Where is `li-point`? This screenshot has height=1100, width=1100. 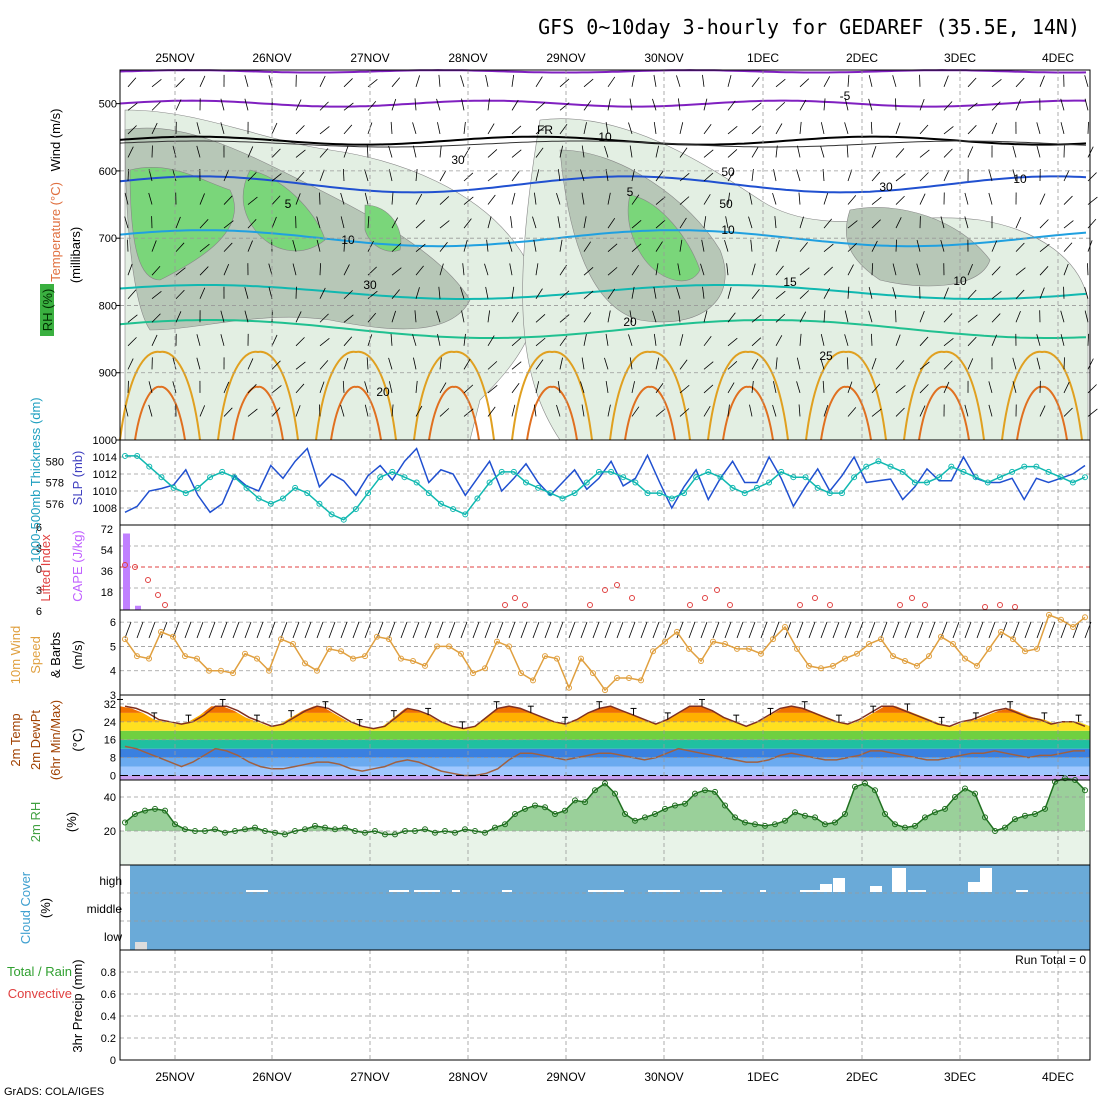 li-point is located at coordinates (617, 585).